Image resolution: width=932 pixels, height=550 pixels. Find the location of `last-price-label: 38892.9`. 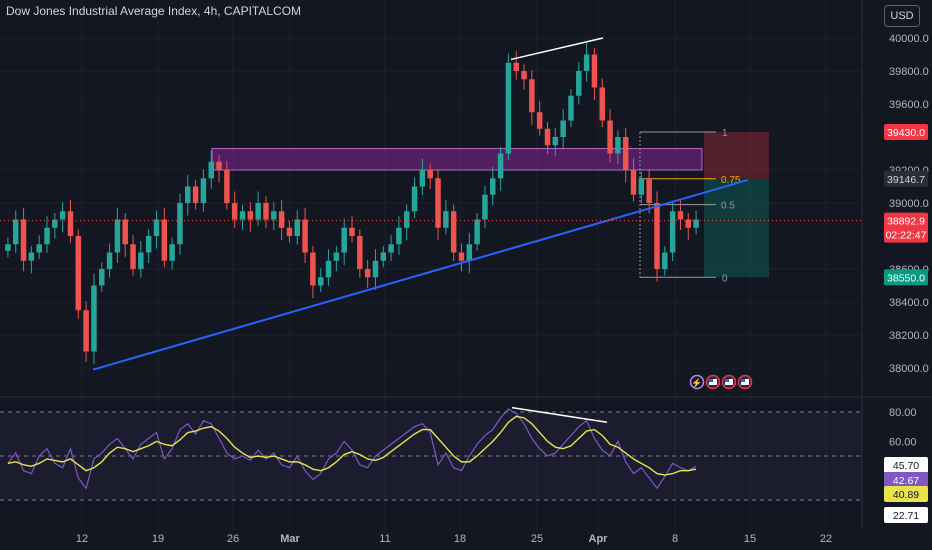

last-price-label: 38892.9 is located at coordinates (906, 222).